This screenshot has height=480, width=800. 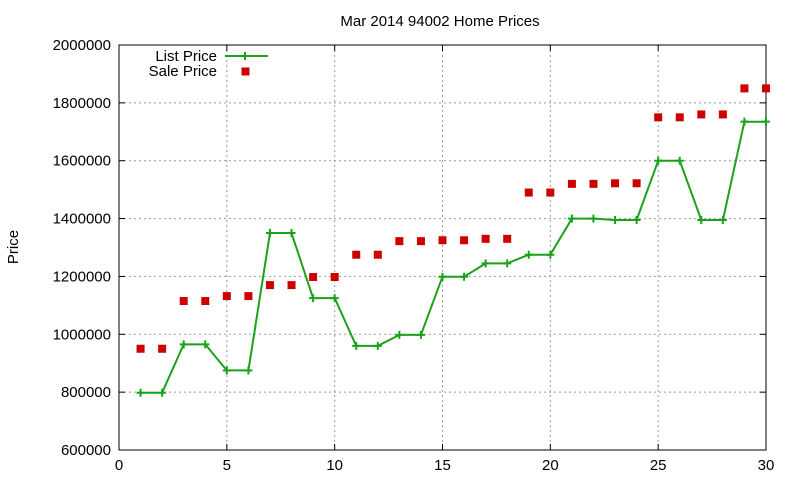 I want to click on x-tick-label: 10, so click(x=334, y=465).